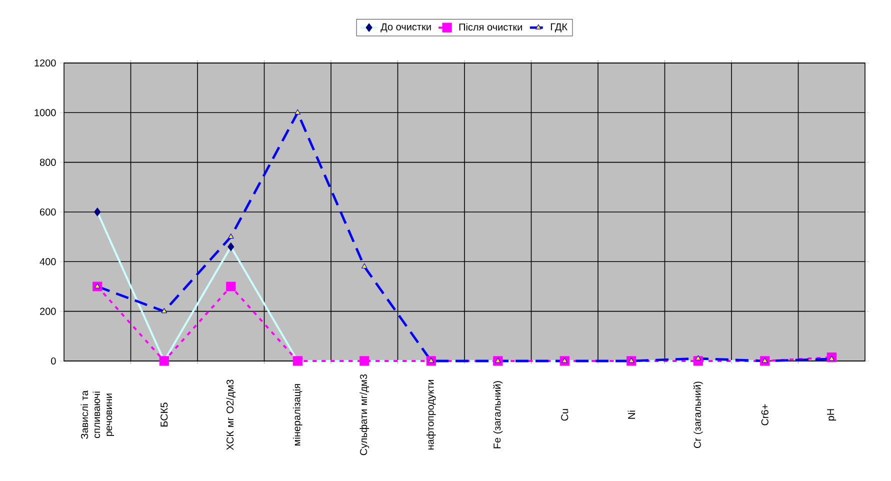 Image resolution: width=891 pixels, height=481 pixels. What do you see at coordinates (431, 415) in the screenshot?
I see `x-tick-label: нафтопродукти` at bounding box center [431, 415].